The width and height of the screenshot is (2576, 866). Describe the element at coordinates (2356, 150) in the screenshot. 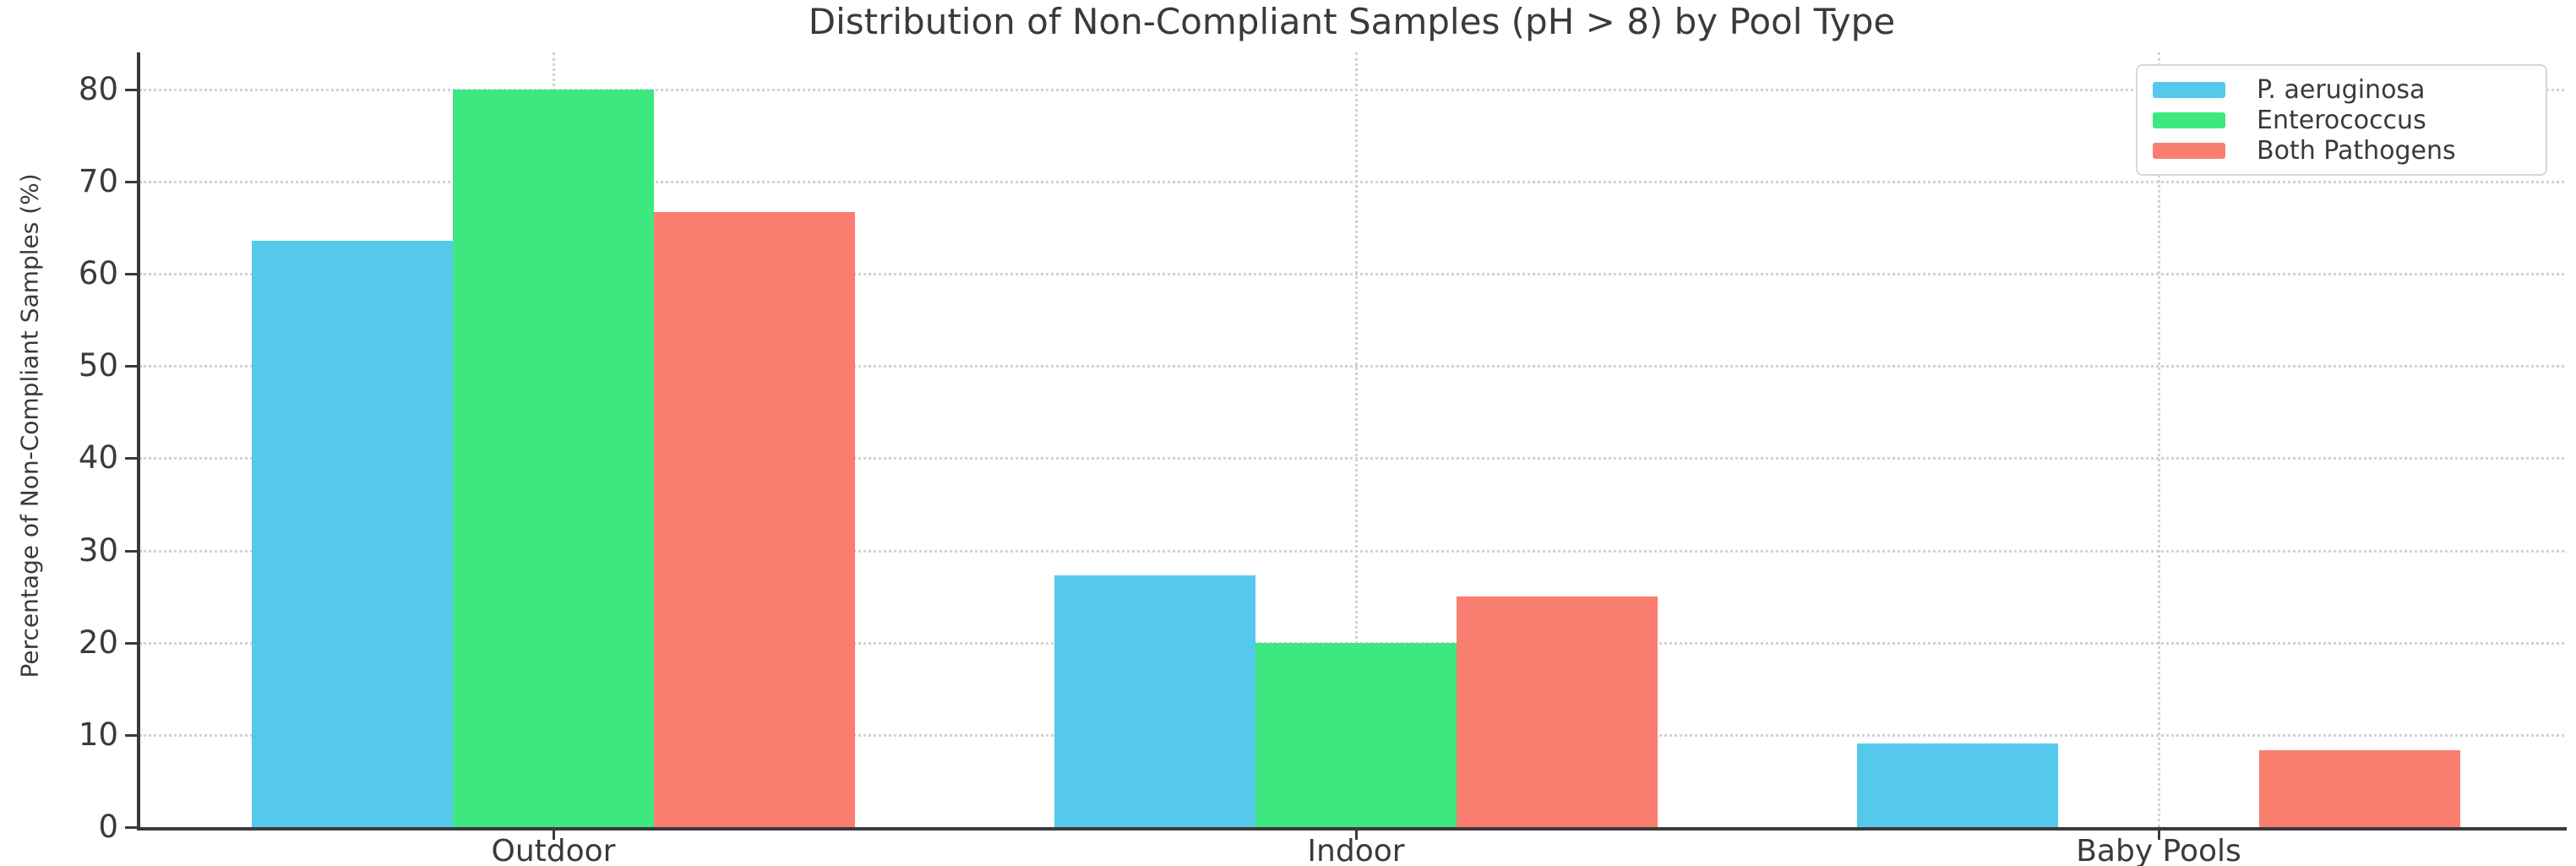

I see `legend-label-both-pathogens: Both Pathogens` at that location.